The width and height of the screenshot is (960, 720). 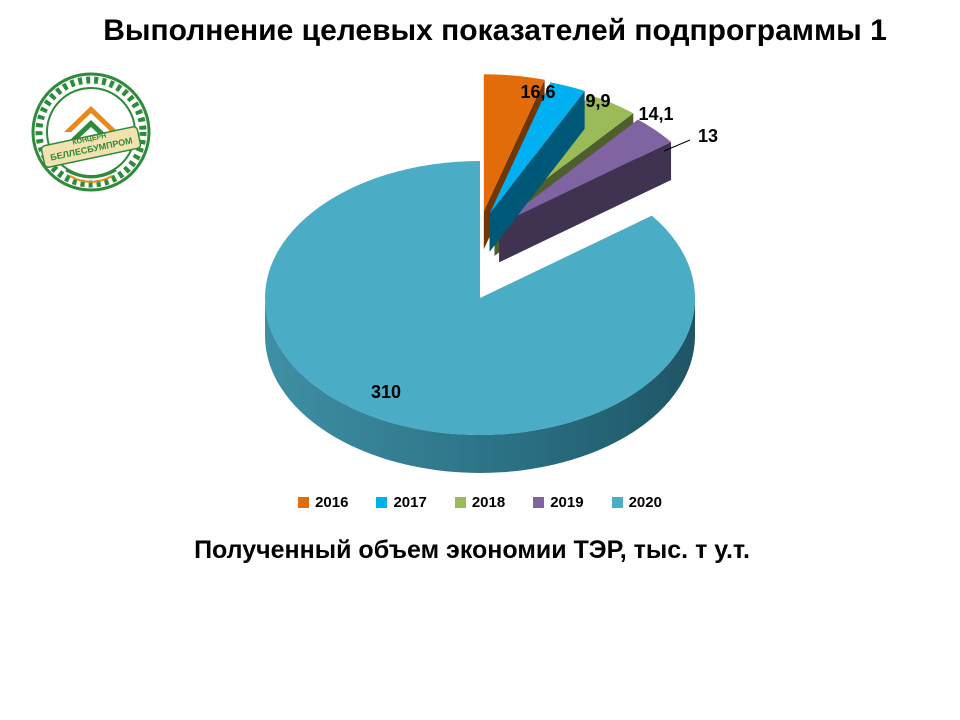 I want to click on data-label-2016: 16,6, so click(x=537, y=92).